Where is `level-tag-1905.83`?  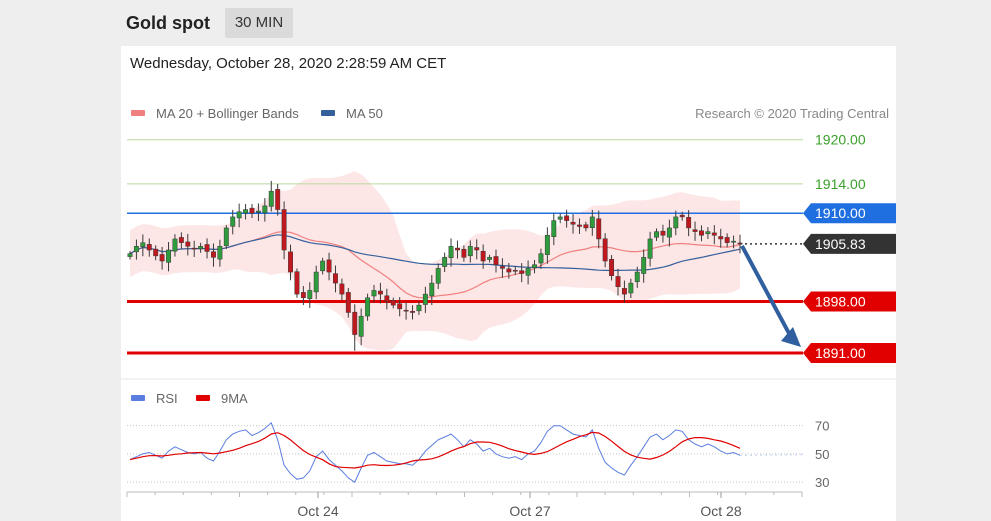
level-tag-1905.83 is located at coordinates (849, 243).